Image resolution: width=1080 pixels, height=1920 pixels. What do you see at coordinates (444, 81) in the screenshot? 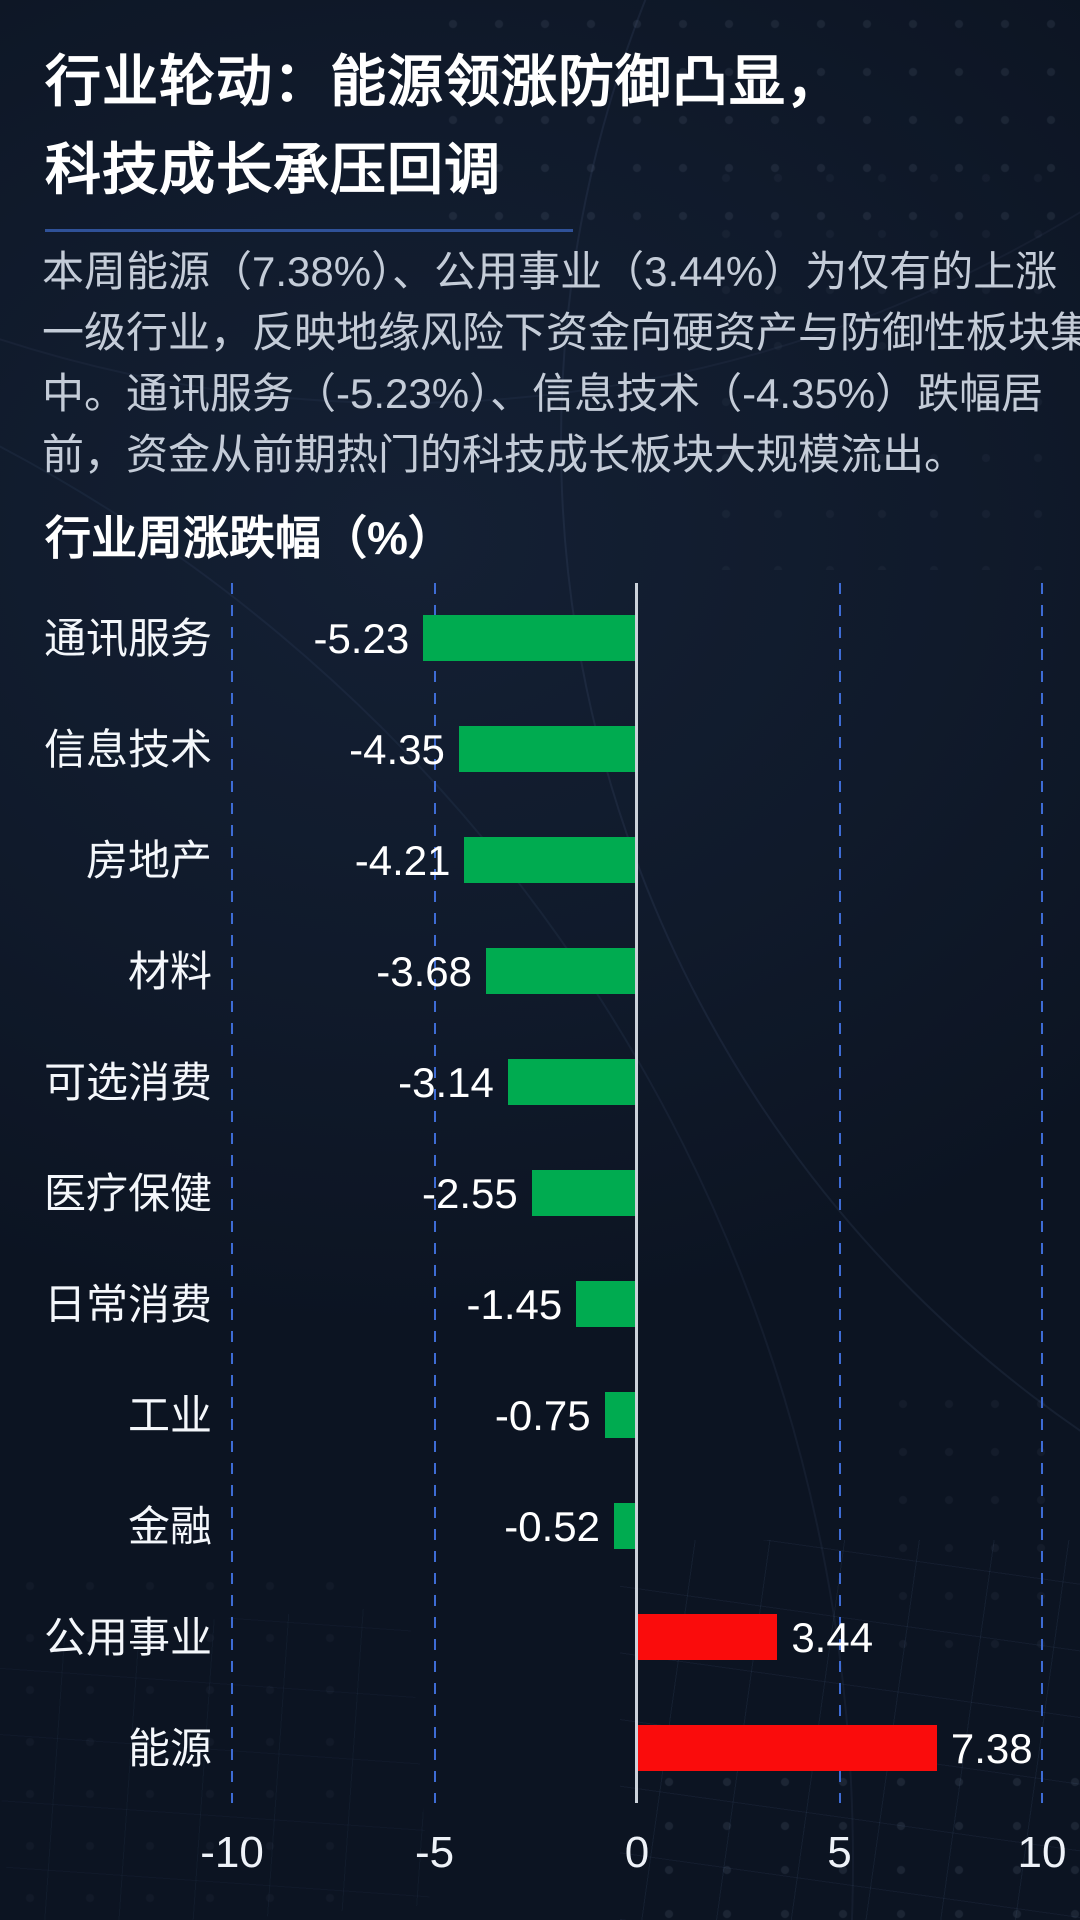
I see `page-title-line1: 行业轮动：能源领涨防御凸显，` at bounding box center [444, 81].